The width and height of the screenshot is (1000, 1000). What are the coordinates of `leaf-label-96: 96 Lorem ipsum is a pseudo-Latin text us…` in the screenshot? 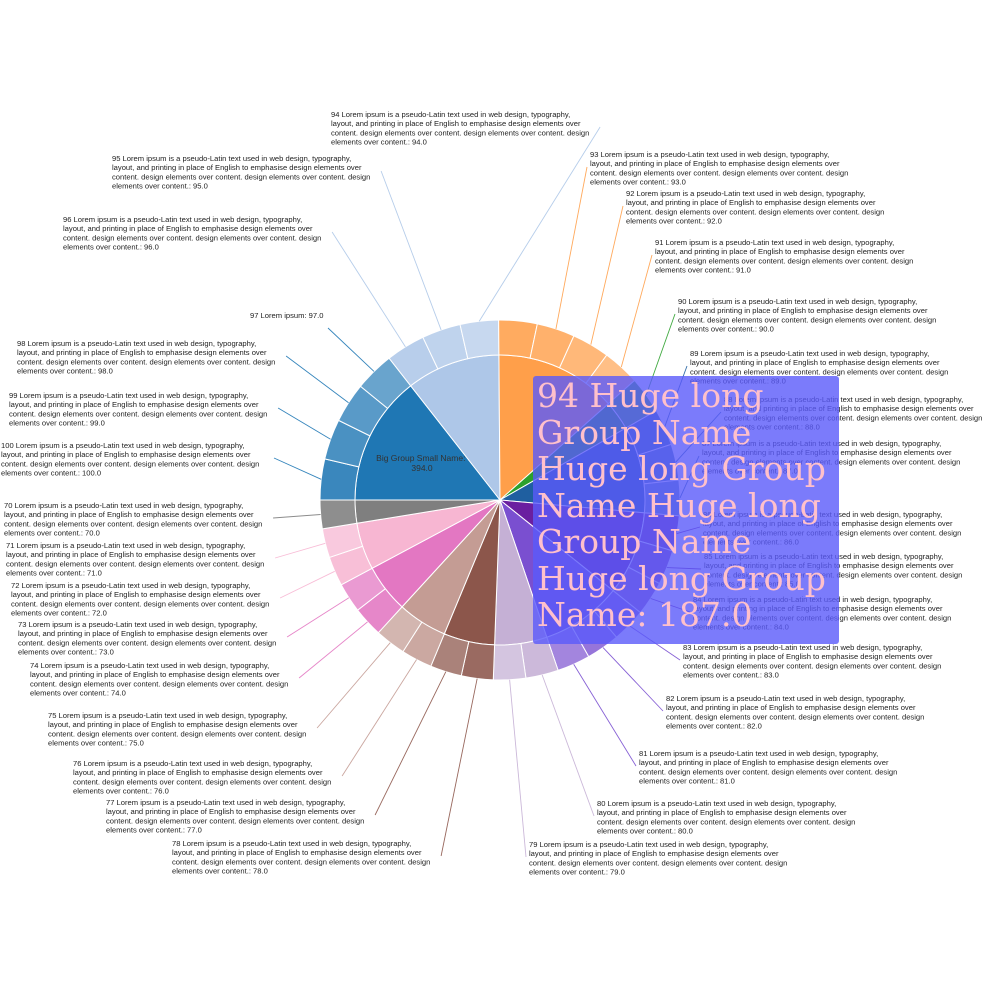 It's located at (192, 233).